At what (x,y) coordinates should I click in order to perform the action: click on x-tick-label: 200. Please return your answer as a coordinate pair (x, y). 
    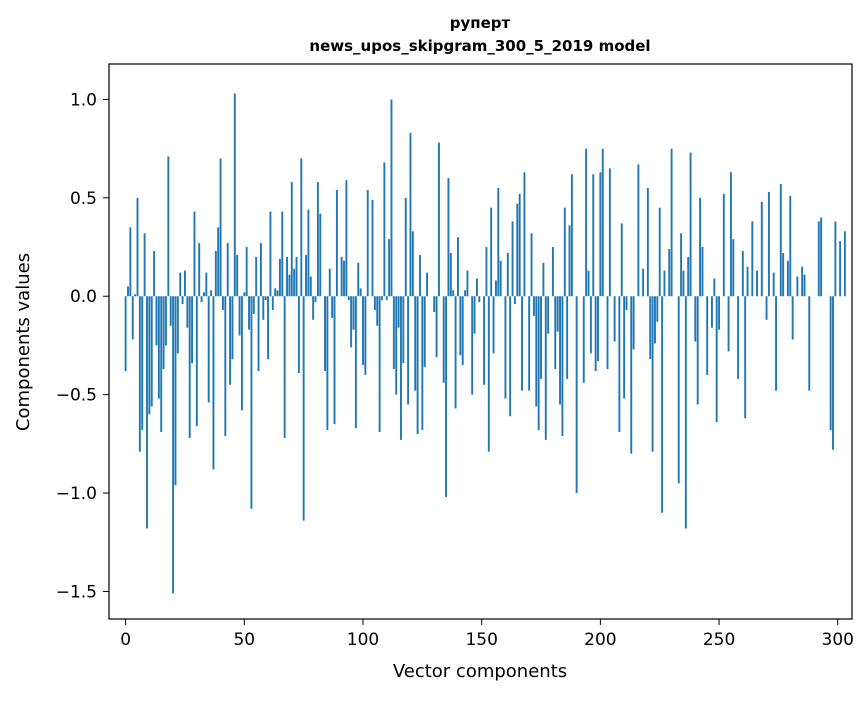
    Looking at the image, I should click on (600, 640).